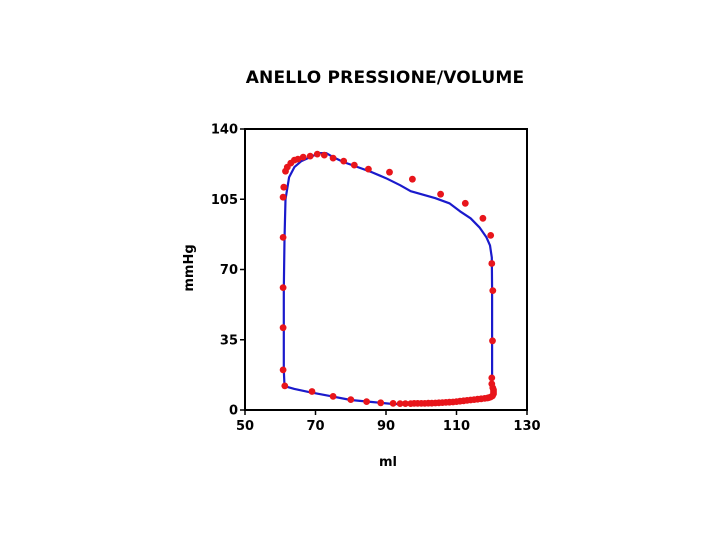 Image resolution: width=720 pixels, height=540 pixels. Describe the element at coordinates (224, 130) in the screenshot. I see `y-tick-label: 140` at that location.